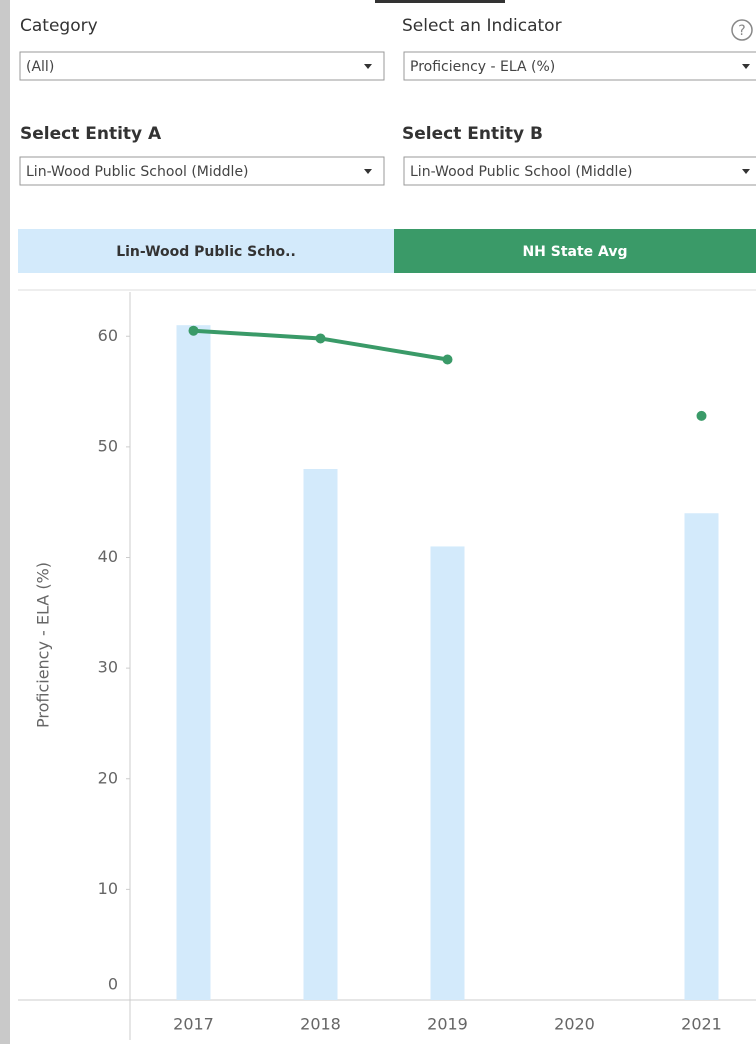 This screenshot has height=1044, width=756. I want to click on filter-label: Select Entity B, so click(472, 134).